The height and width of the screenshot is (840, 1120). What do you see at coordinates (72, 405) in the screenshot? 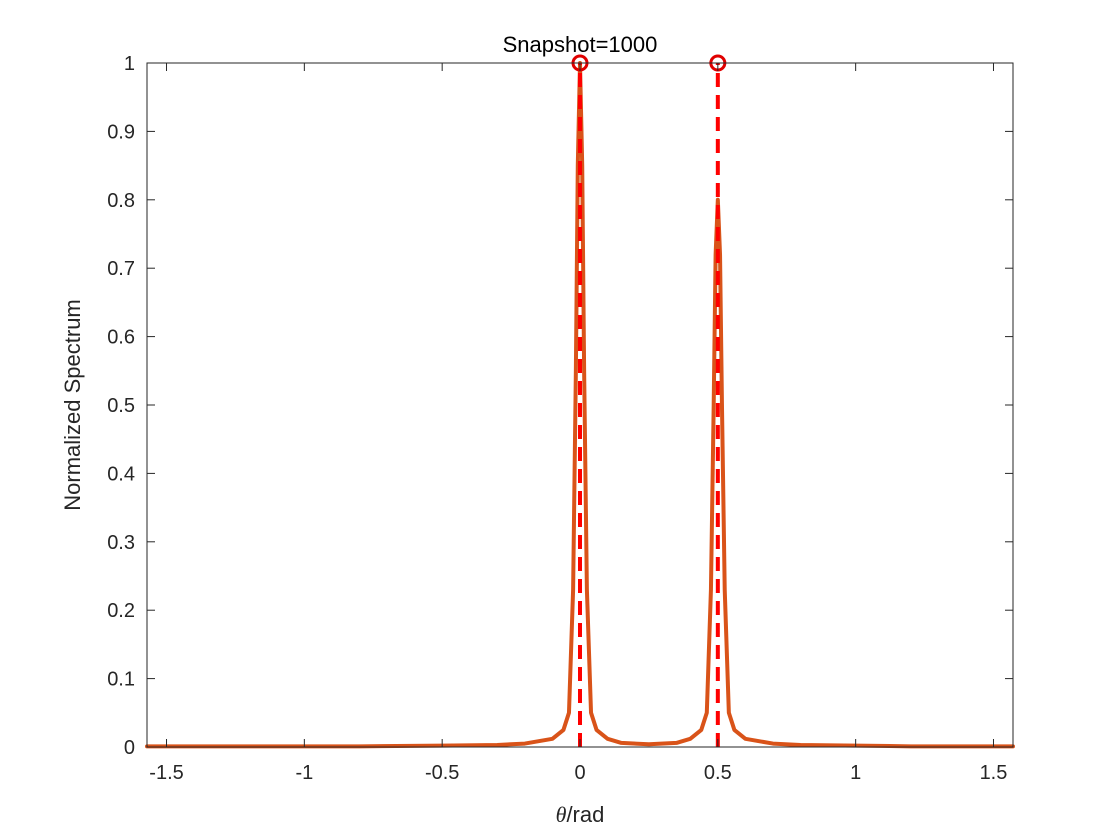
I see `y-axis-label: Normalized Spectrum` at bounding box center [72, 405].